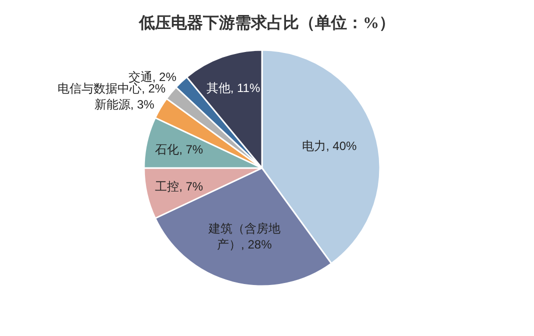  Describe the element at coordinates (179, 187) in the screenshot. I see `slice-label: 工控, 7%` at that location.